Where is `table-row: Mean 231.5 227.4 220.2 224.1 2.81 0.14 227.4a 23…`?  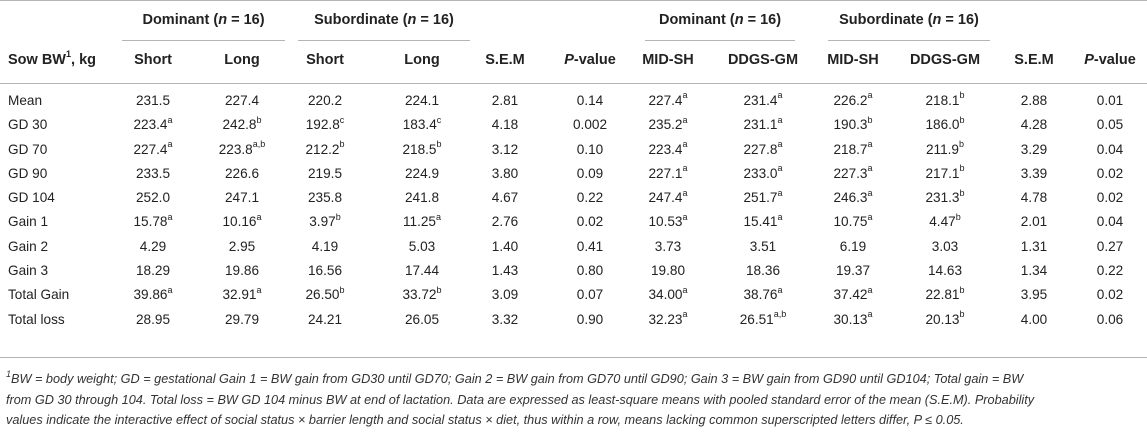
table-row: Mean 231.5 227.4 220.2 224.1 2.81 0.14 227.4a 23… is located at coordinates (573, 101).